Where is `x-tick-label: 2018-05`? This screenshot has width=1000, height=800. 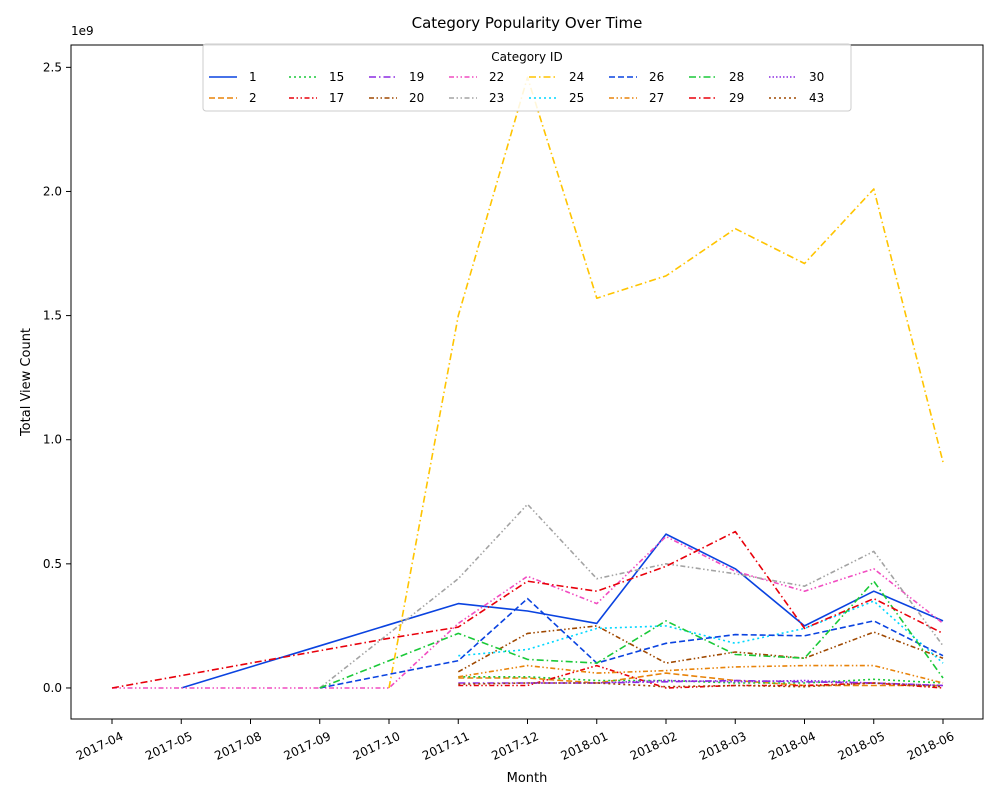 x-tick-label: 2018-05 is located at coordinates (861, 746).